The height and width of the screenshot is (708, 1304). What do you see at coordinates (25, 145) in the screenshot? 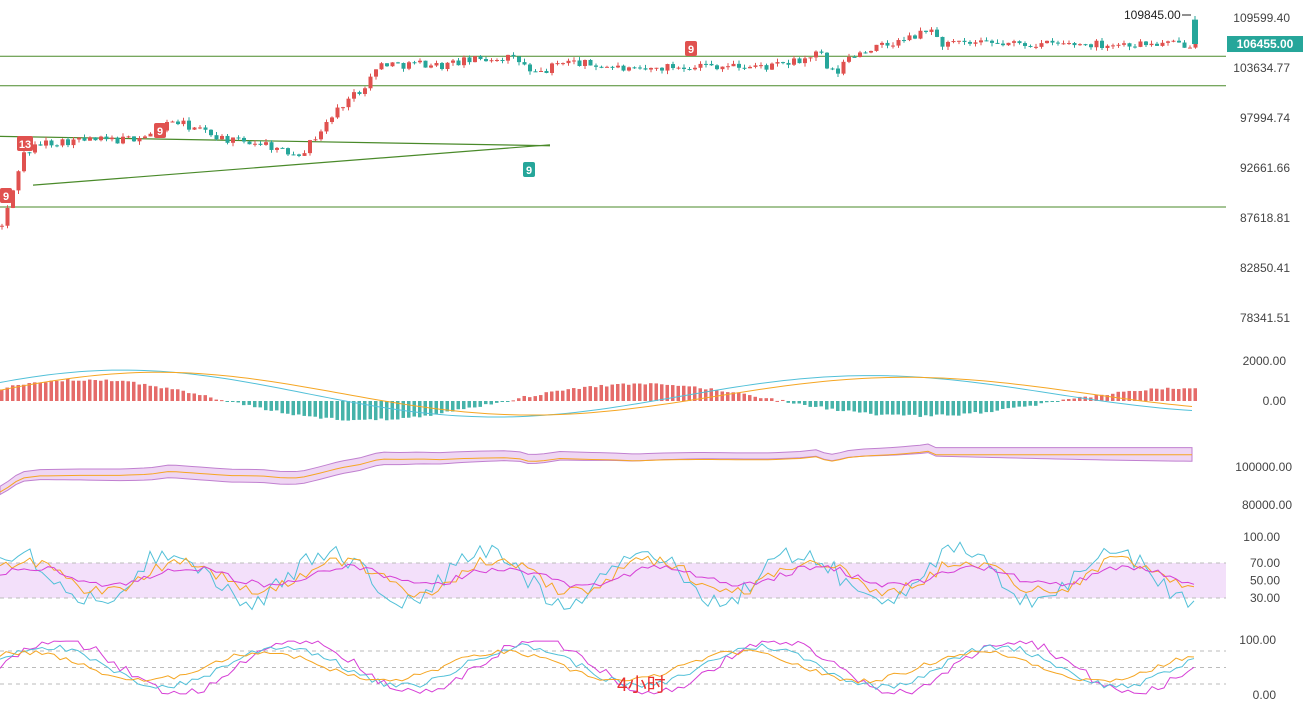
I see `td-marker-label: 13` at bounding box center [25, 145].